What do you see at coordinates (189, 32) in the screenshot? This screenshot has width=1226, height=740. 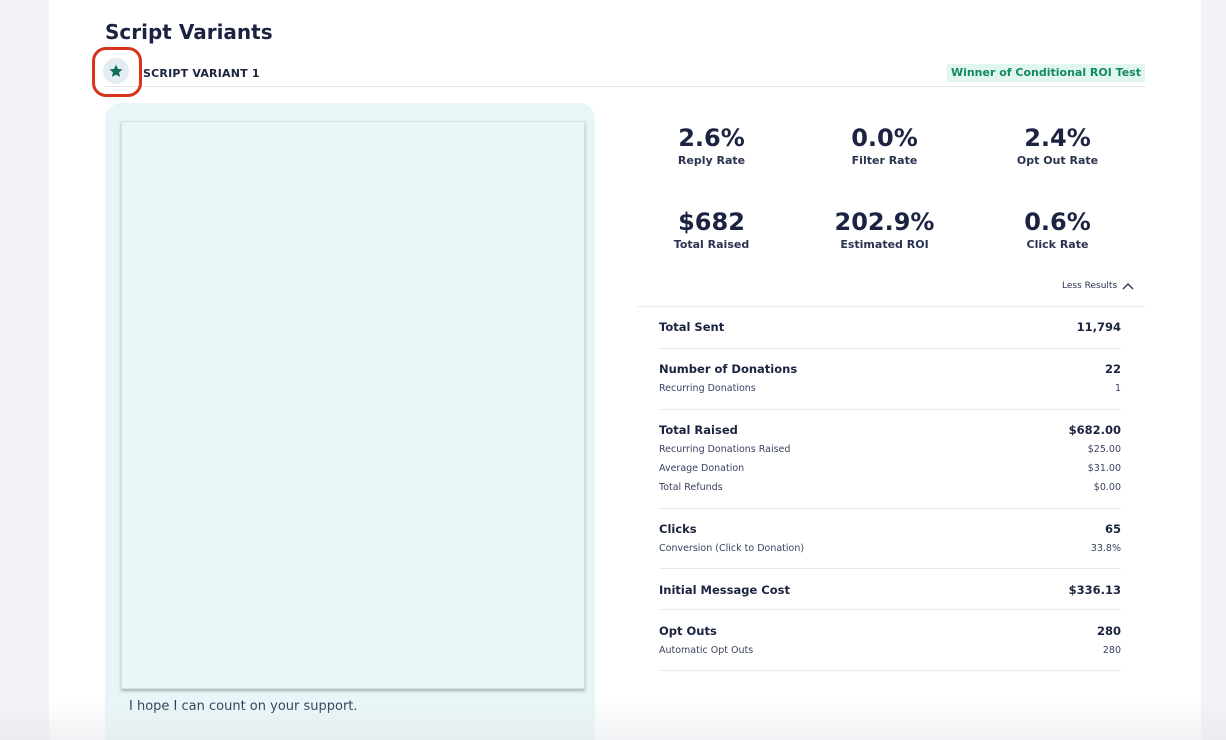 I see `page-title: Script Variants` at bounding box center [189, 32].